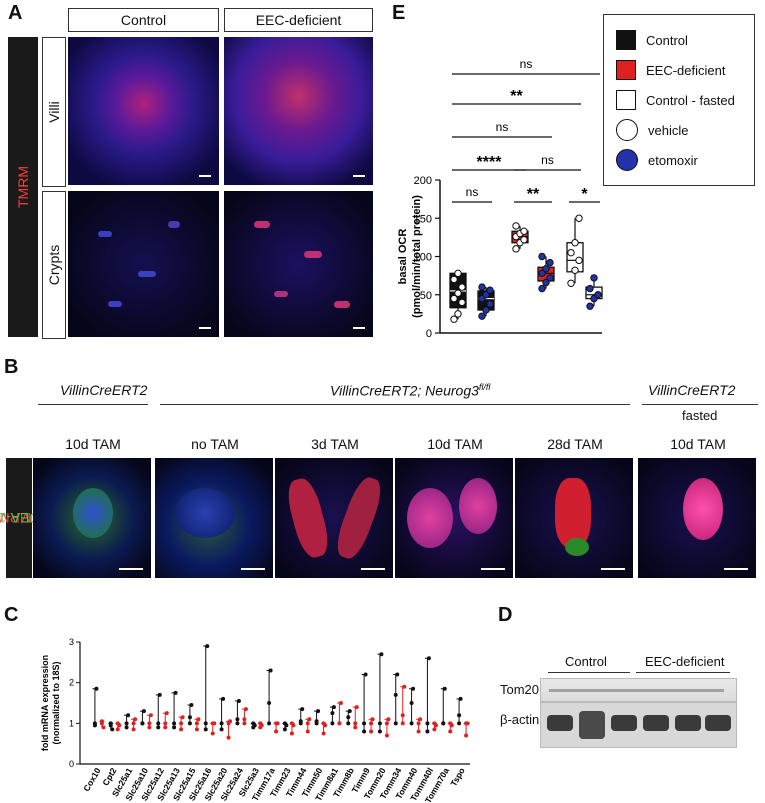 The image size is (765, 803). What do you see at coordinates (673, 160) in the screenshot?
I see `legend-label-etomoxir: etomoxir` at bounding box center [673, 160].